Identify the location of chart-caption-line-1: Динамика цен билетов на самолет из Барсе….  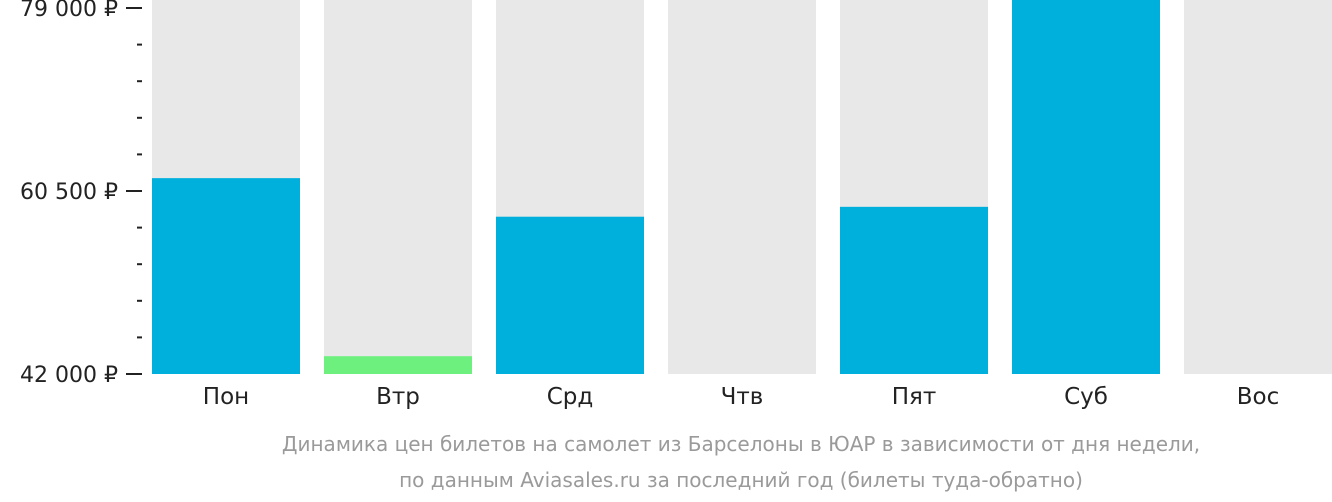
(741, 444).